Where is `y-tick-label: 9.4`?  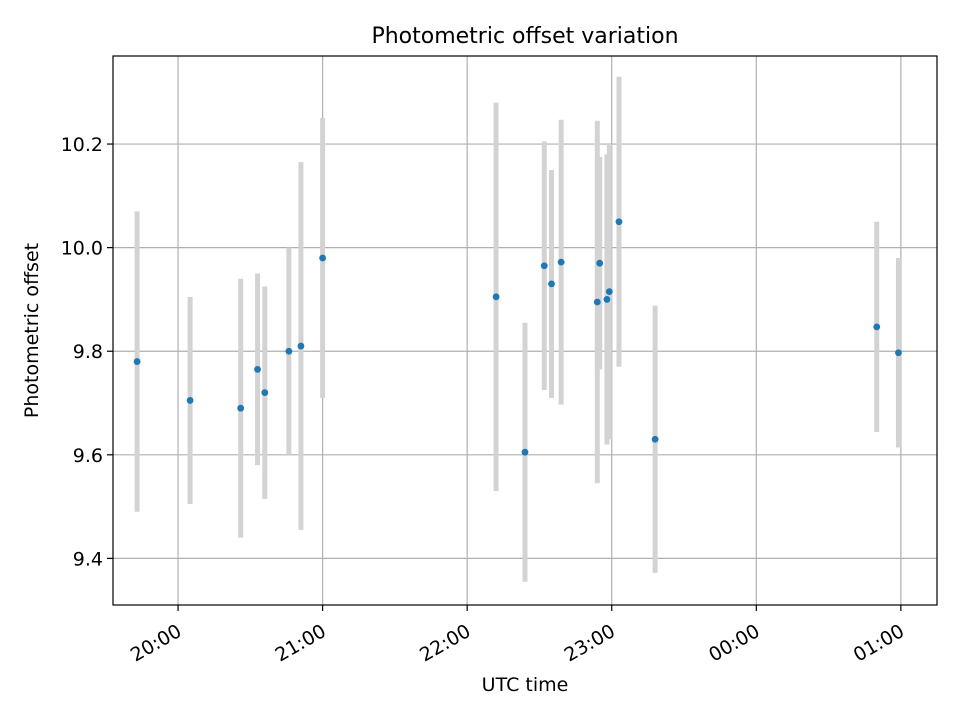
y-tick-label: 9.4 is located at coordinates (88, 559).